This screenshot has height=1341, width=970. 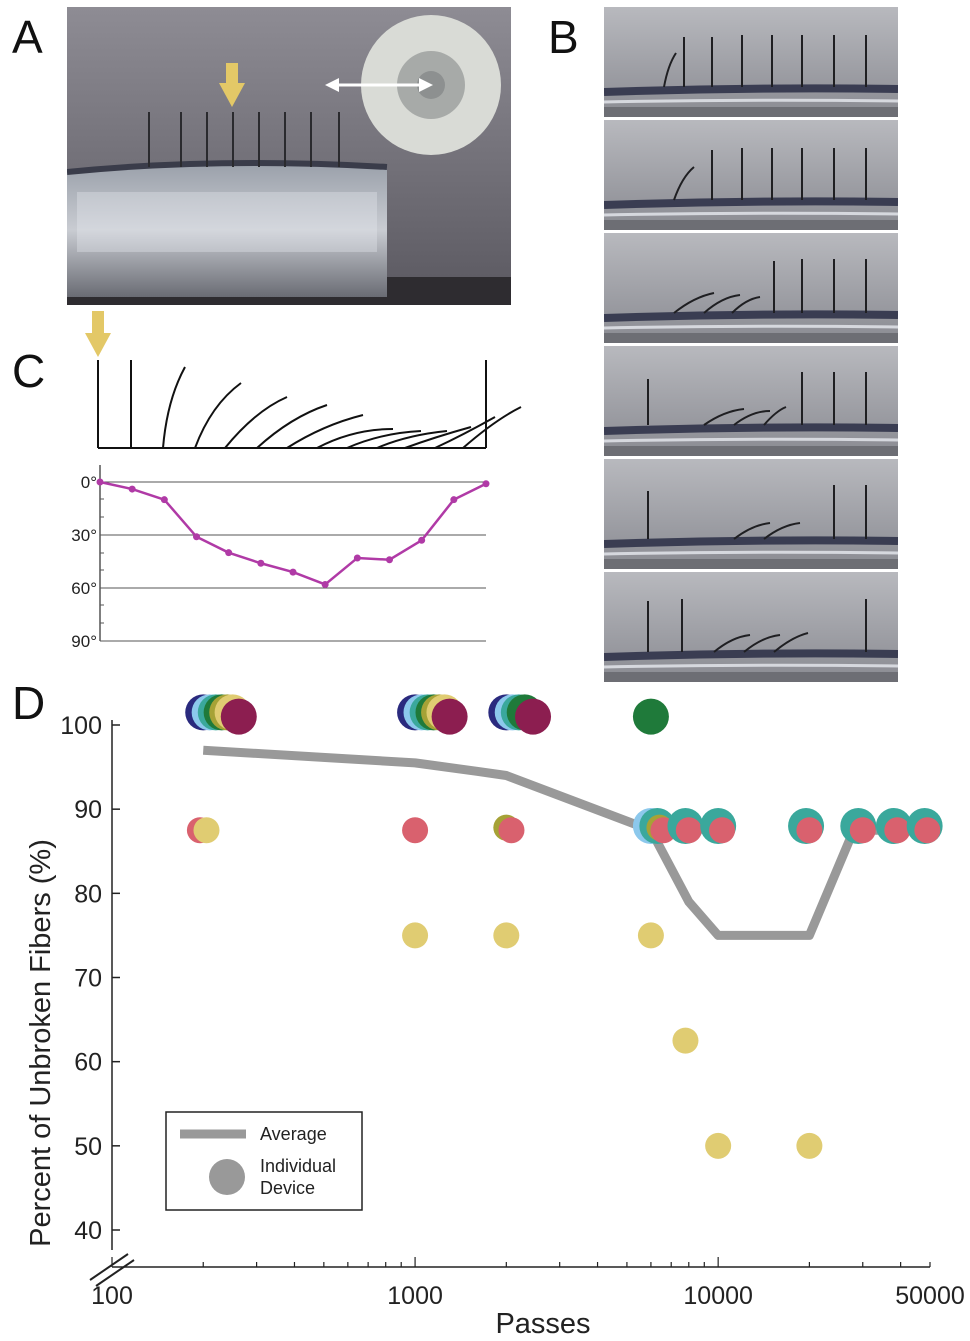 I want to click on angle-series, so click(x=293, y=533).